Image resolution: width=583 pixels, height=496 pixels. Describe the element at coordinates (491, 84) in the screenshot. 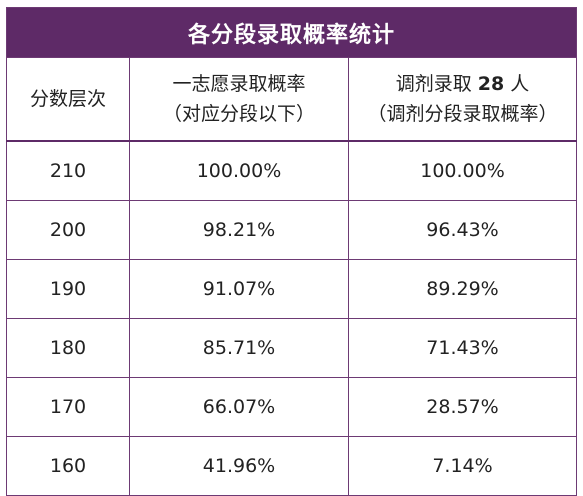

I see `header-adjusted-count: 28` at that location.